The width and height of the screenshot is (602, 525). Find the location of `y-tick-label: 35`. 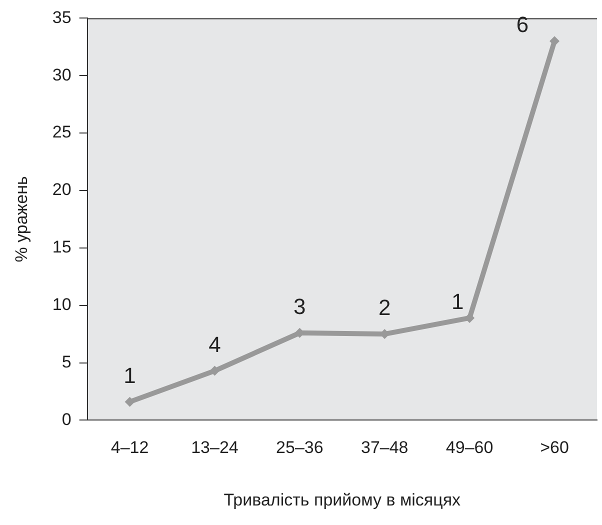

y-tick-label: 35 is located at coordinates (62, 17).